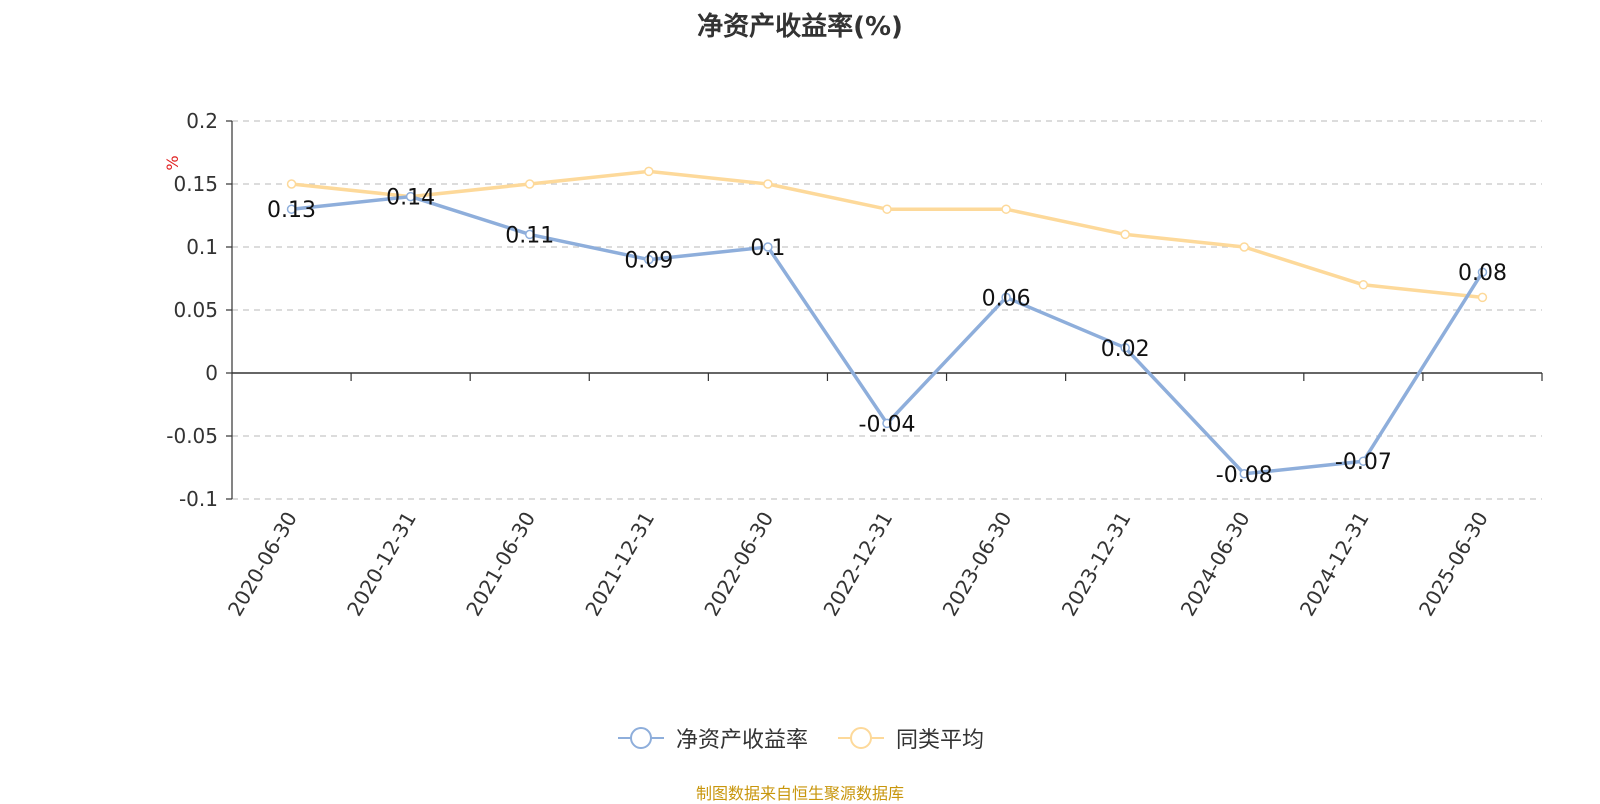 Image resolution: width=1600 pixels, height=804 pixels. I want to click on data-label: 0.09, so click(648, 261).